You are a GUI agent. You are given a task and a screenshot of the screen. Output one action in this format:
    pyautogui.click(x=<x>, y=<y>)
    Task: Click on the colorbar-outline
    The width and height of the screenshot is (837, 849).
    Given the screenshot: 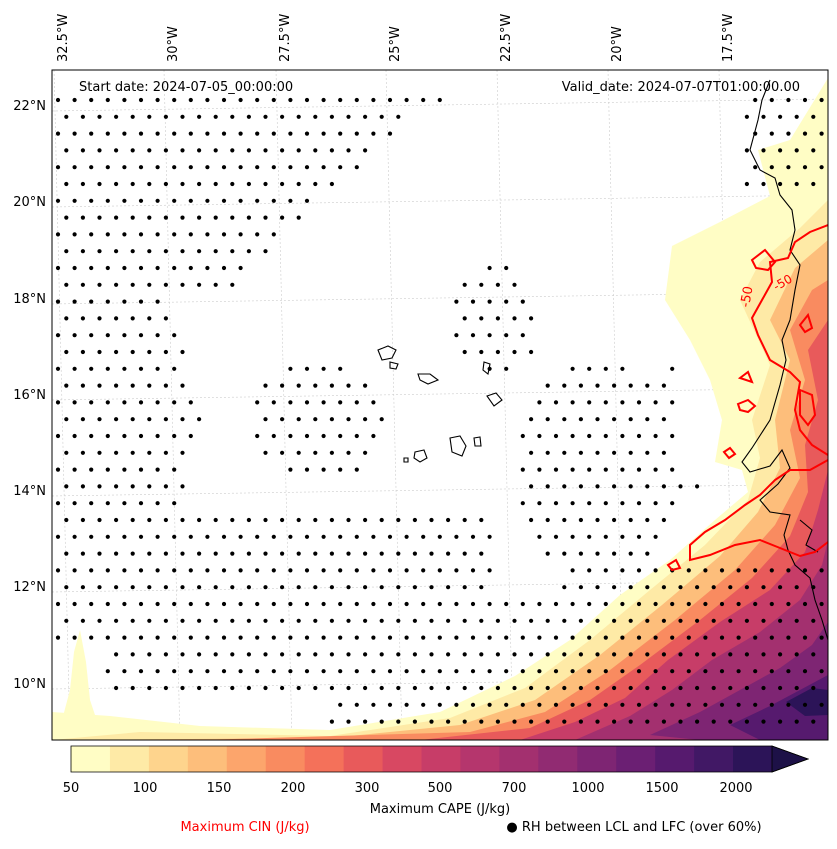 What is the action you would take?
    pyautogui.click(x=440, y=759)
    